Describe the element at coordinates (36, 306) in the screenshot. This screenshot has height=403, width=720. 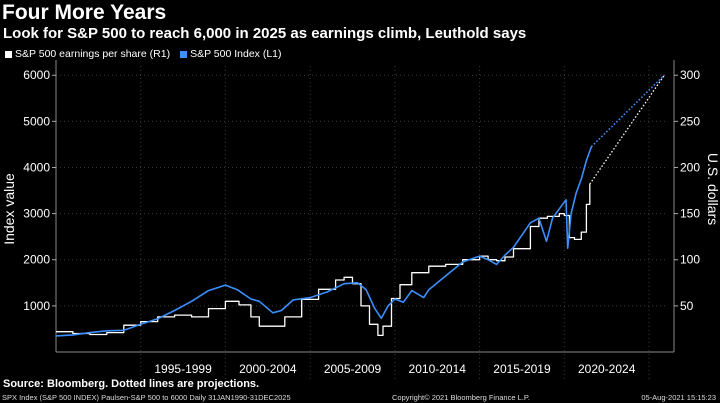
I see `y-left-tick-label: 1000` at that location.